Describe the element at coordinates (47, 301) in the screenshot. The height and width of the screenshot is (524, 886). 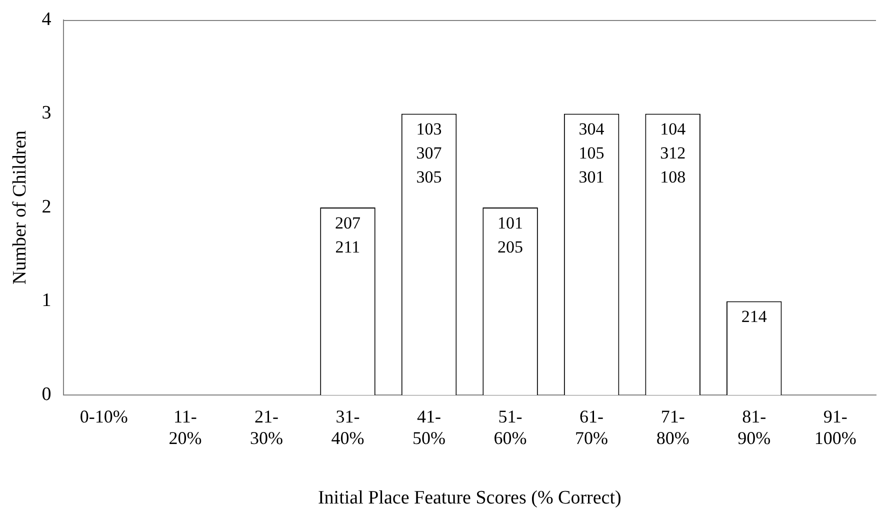
I see `y-tick-label: 1` at that location.